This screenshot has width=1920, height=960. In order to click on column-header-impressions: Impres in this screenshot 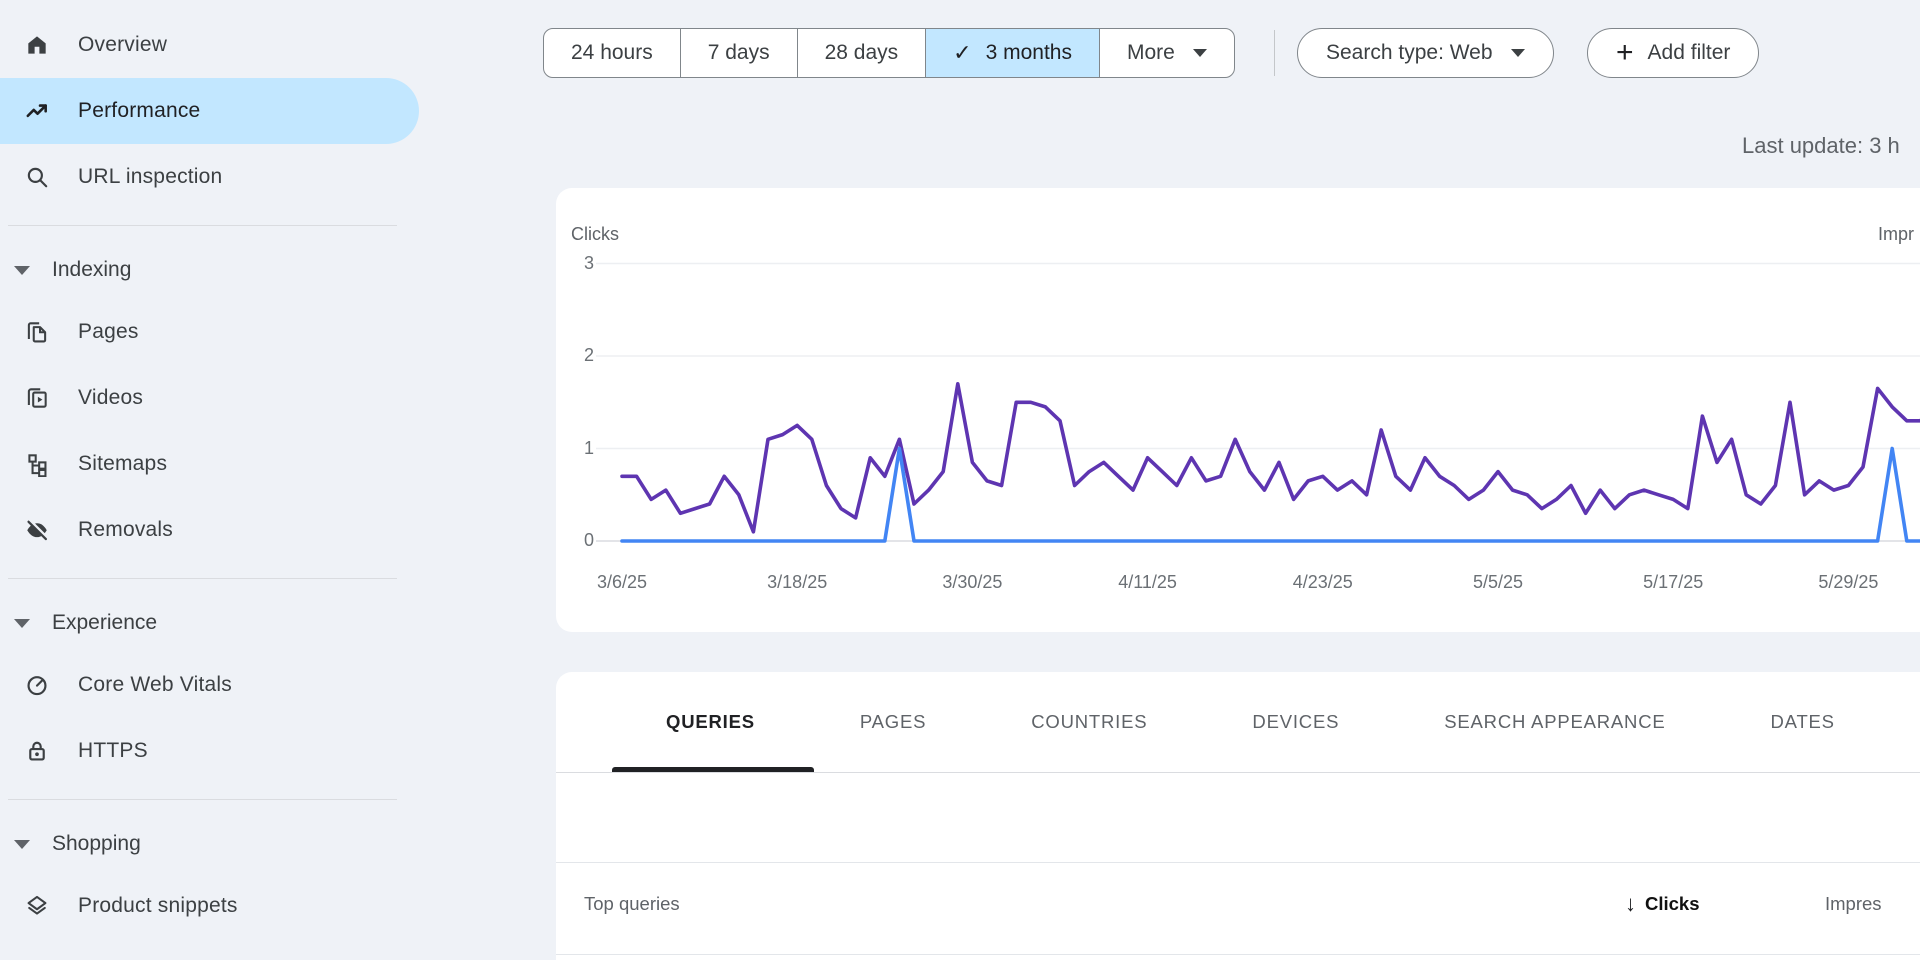, I will do `click(1853, 903)`.